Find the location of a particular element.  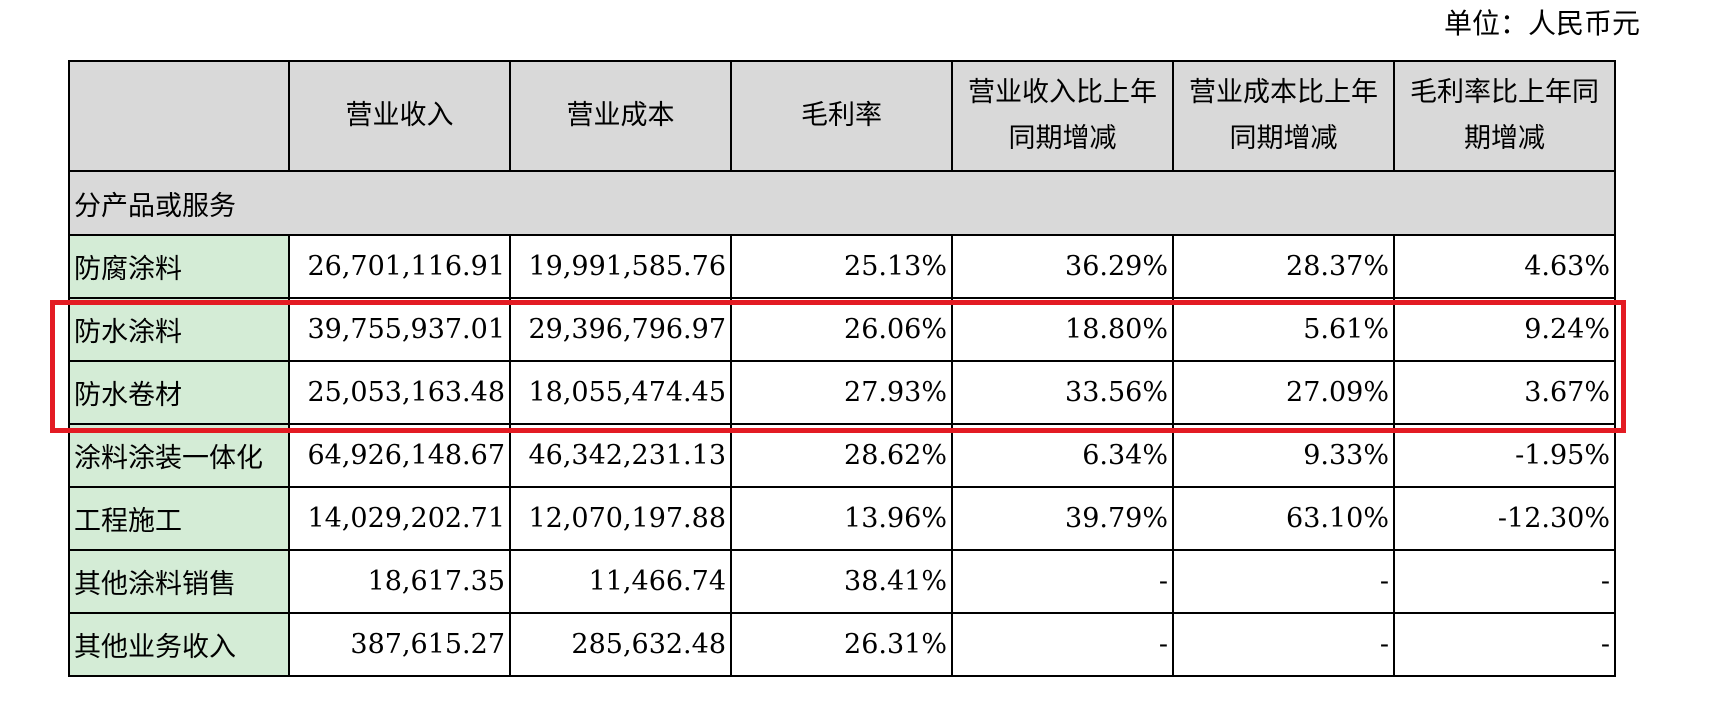

header-cost-change: 营业成本比上年同期增减 is located at coordinates (1283, 116).